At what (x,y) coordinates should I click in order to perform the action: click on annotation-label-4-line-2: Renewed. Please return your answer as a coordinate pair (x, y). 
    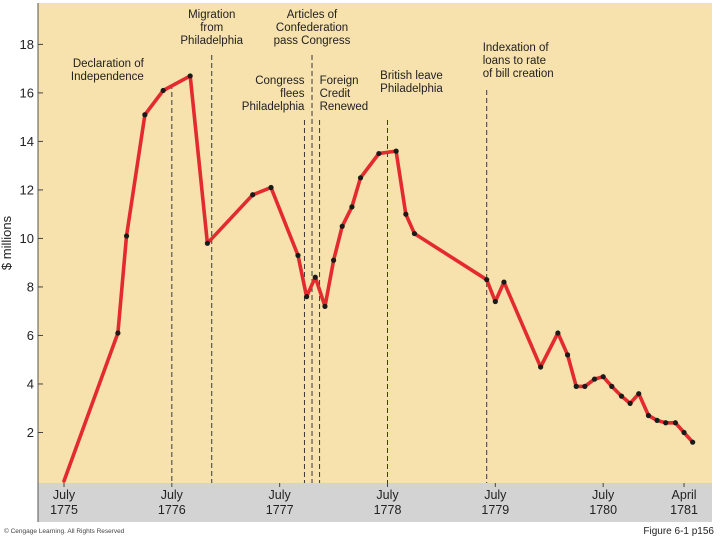
    Looking at the image, I should click on (344, 107).